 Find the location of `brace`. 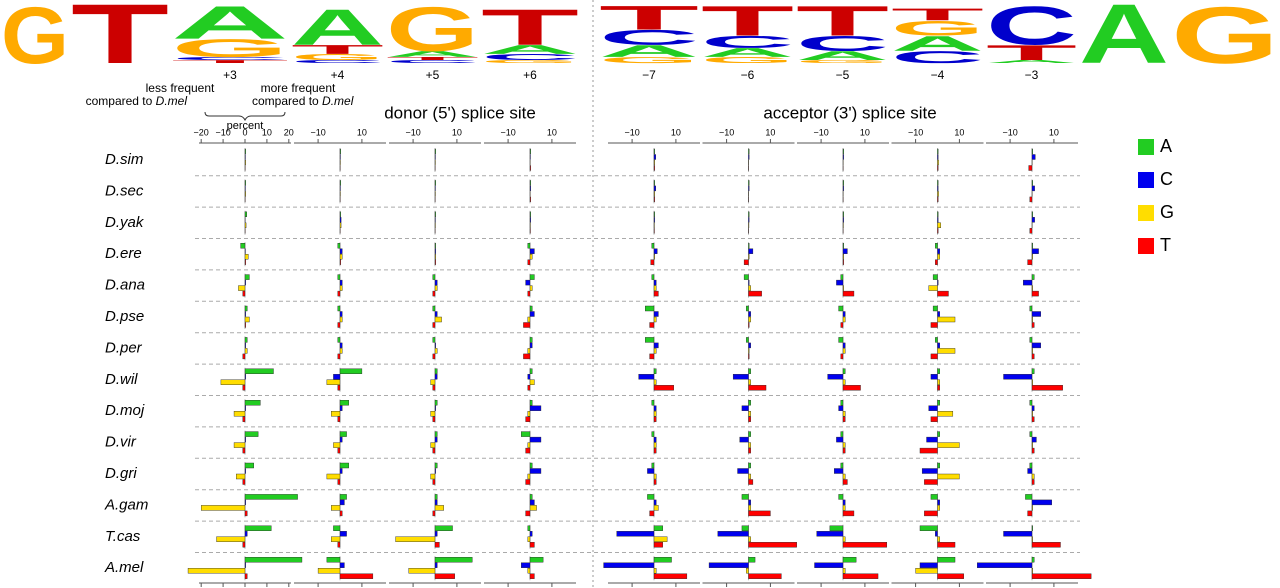

brace is located at coordinates (245, 116).